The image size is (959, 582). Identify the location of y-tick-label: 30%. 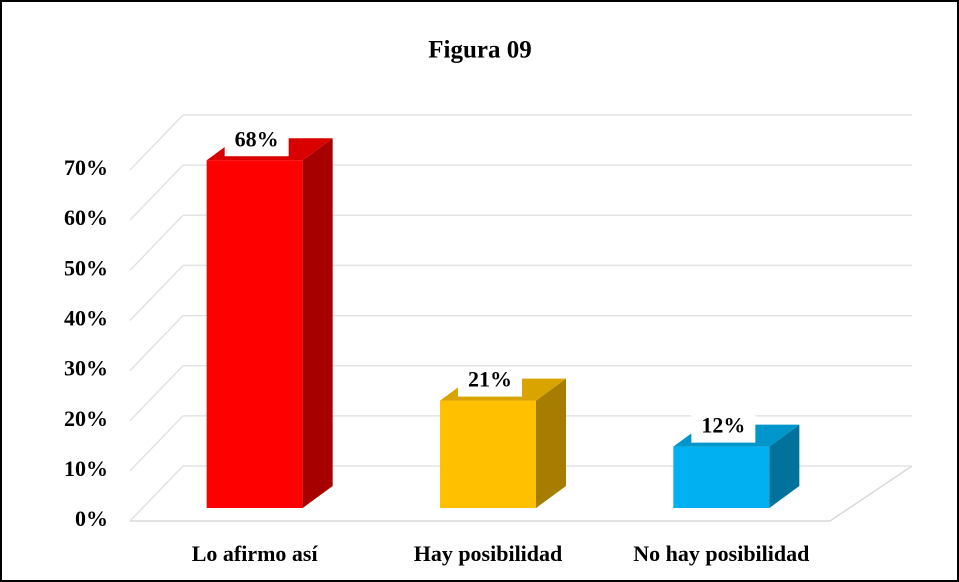
(86, 368).